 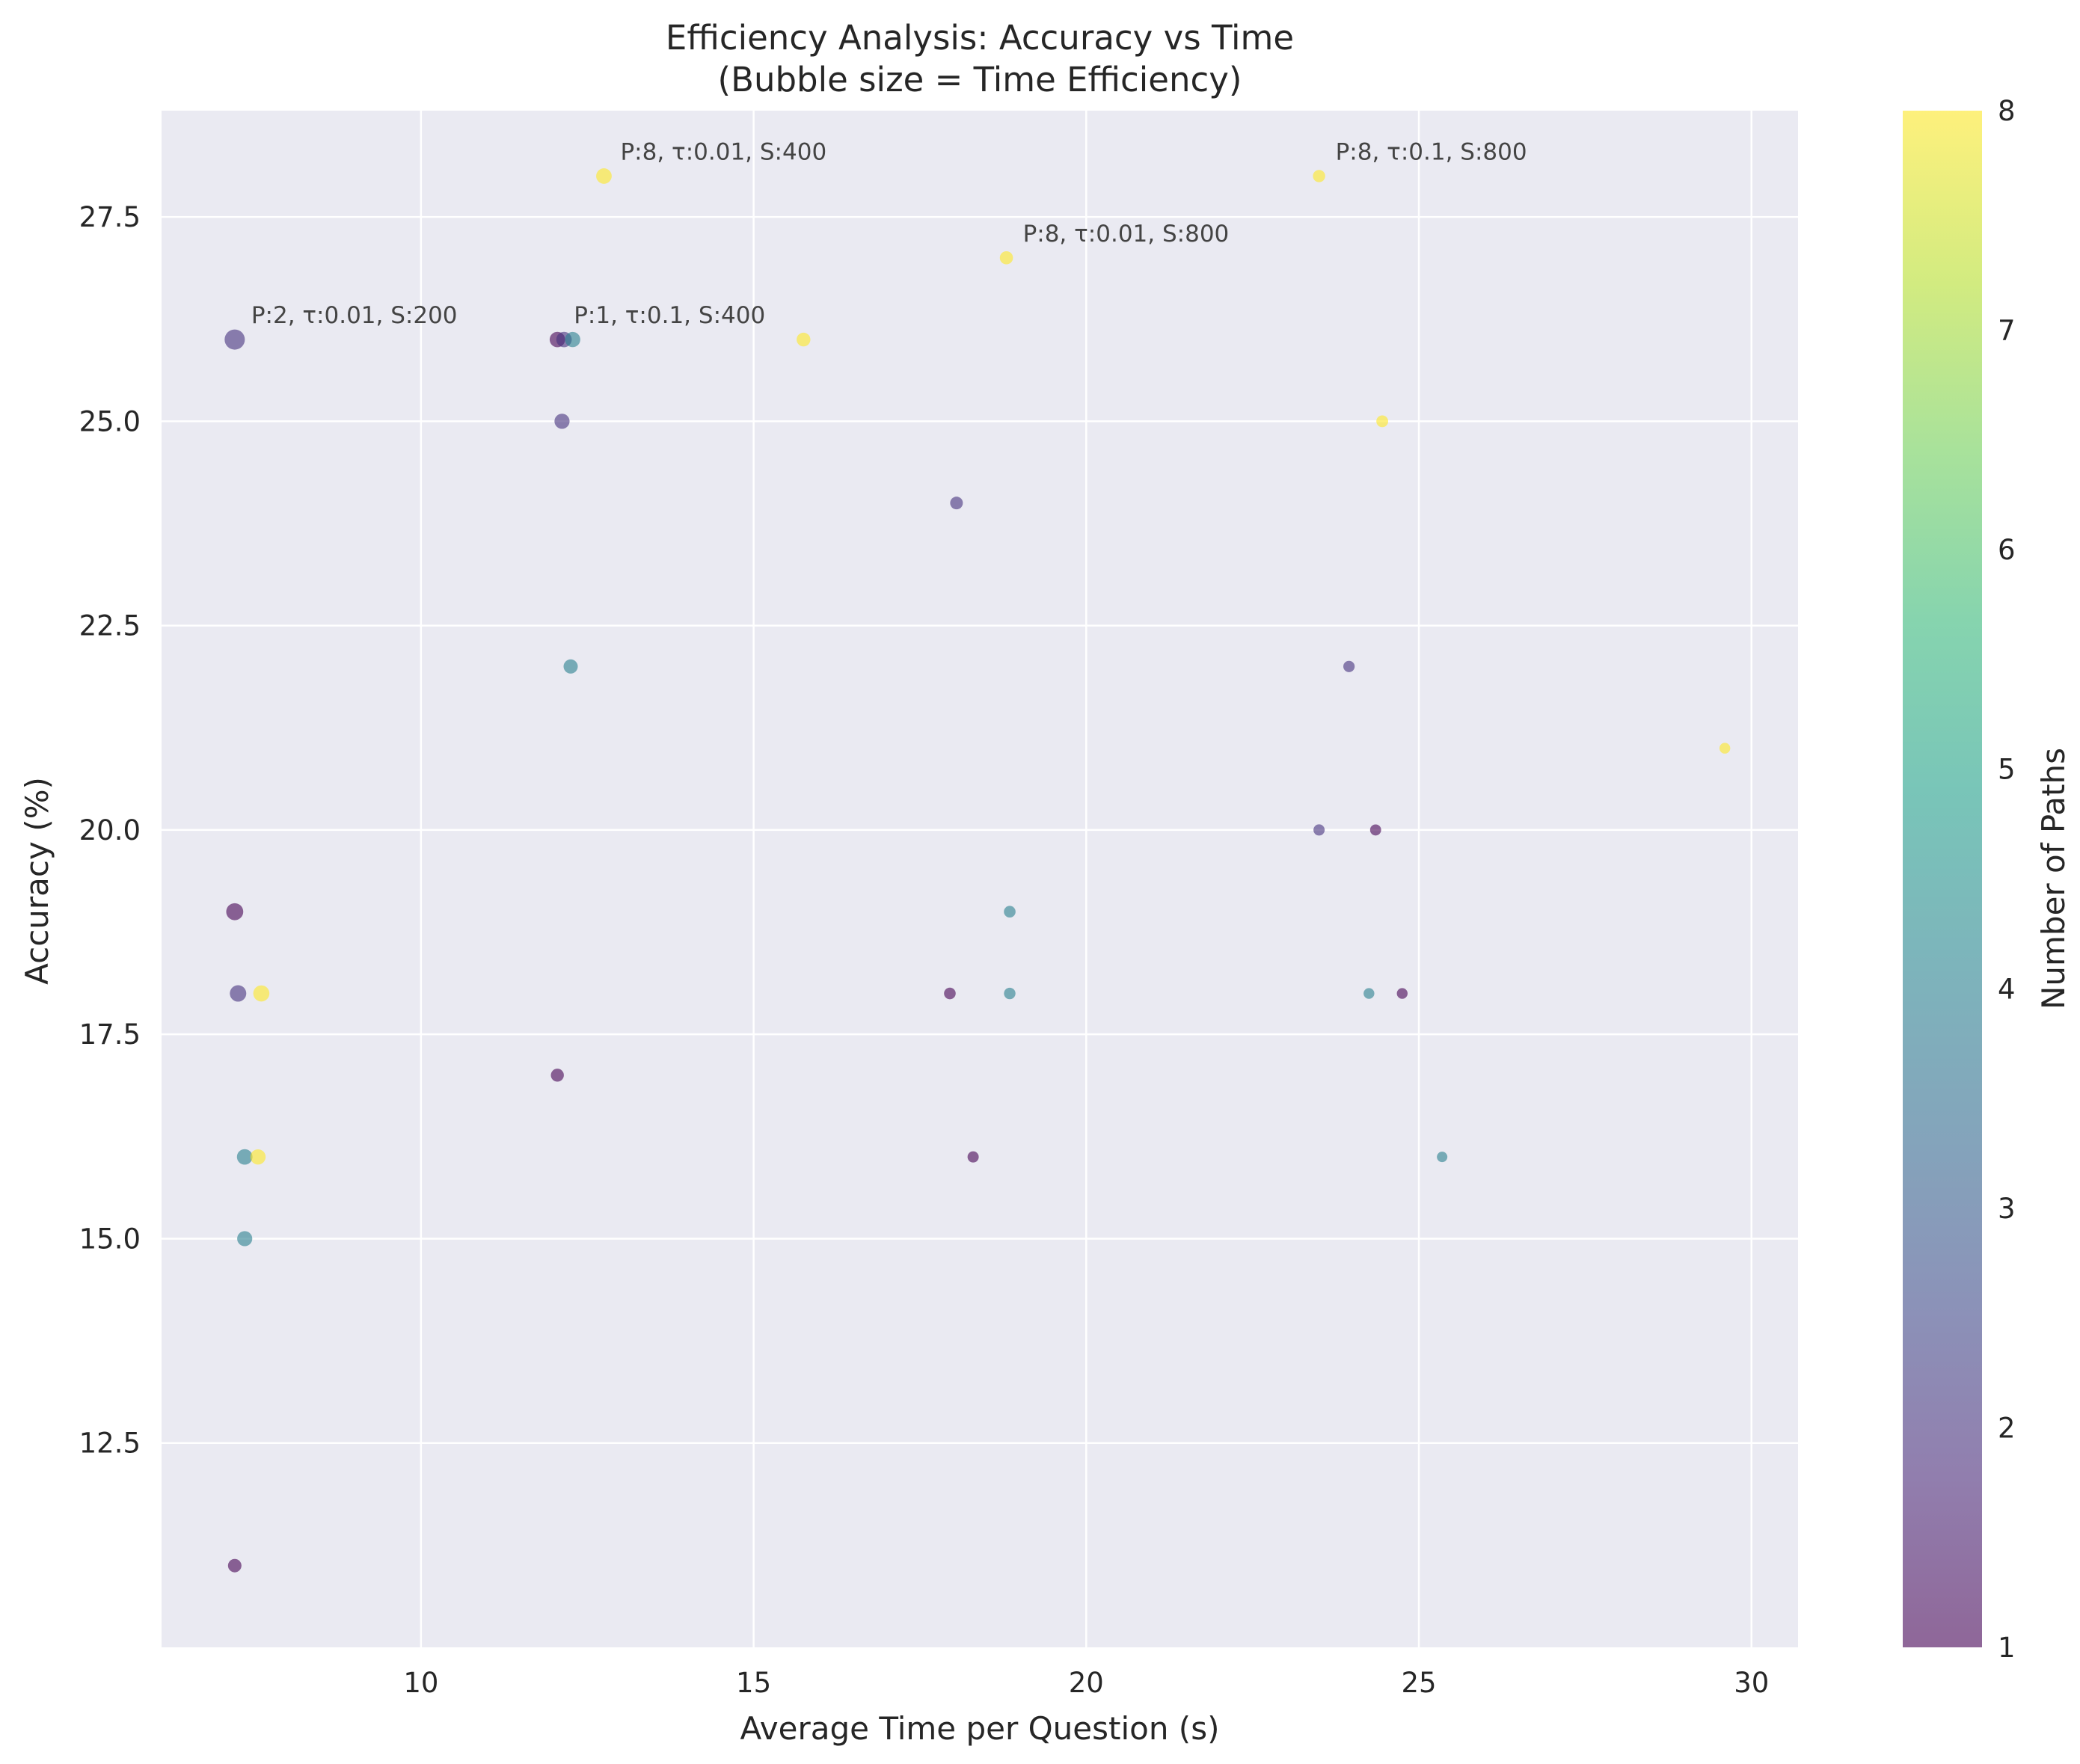 I want to click on y-axis-ticks: 12.5 15.0 17.5 20.0 22.5 25.0 27.5, so click(x=110, y=830).